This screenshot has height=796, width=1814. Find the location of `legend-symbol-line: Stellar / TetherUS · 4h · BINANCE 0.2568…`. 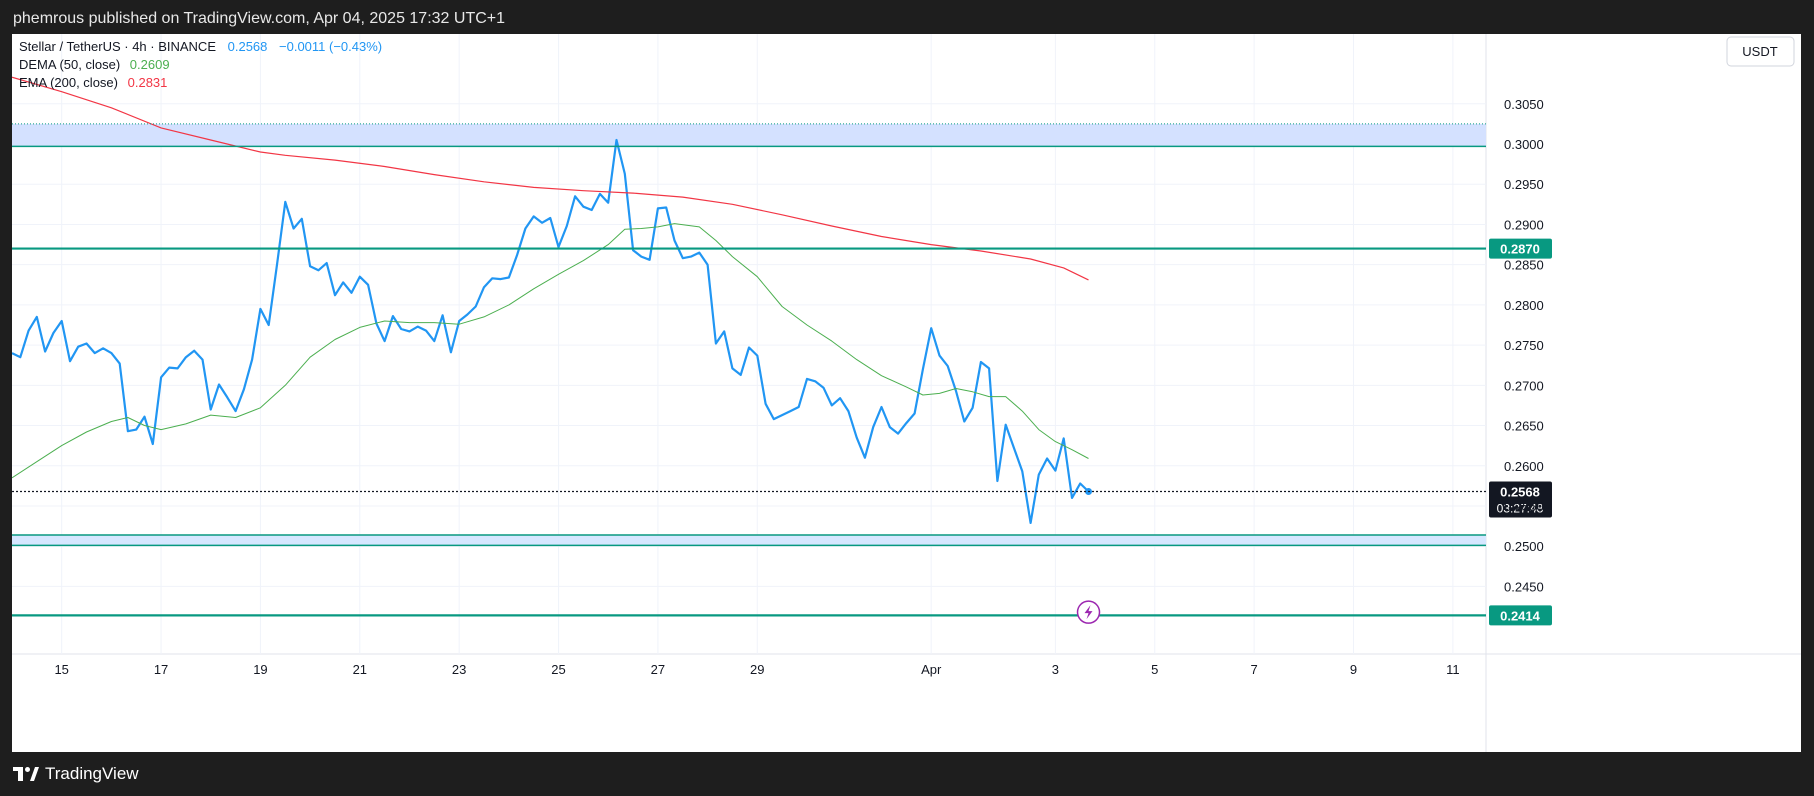

legend-symbol-line: Stellar / TetherUS · 4h · BINANCE 0.2568… is located at coordinates (200, 46).